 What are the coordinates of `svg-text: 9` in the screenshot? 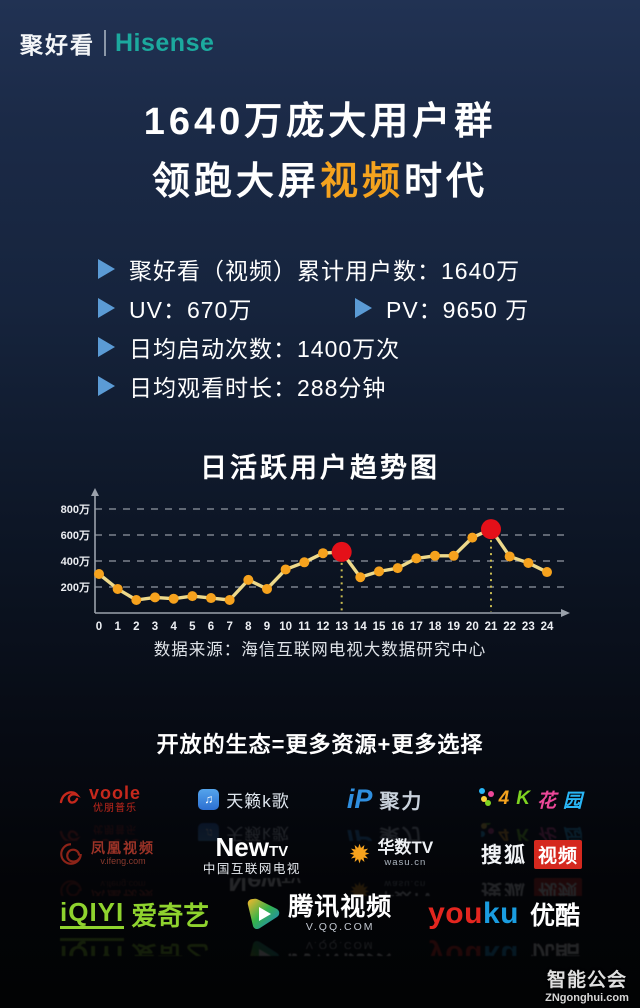 It's located at (267, 627).